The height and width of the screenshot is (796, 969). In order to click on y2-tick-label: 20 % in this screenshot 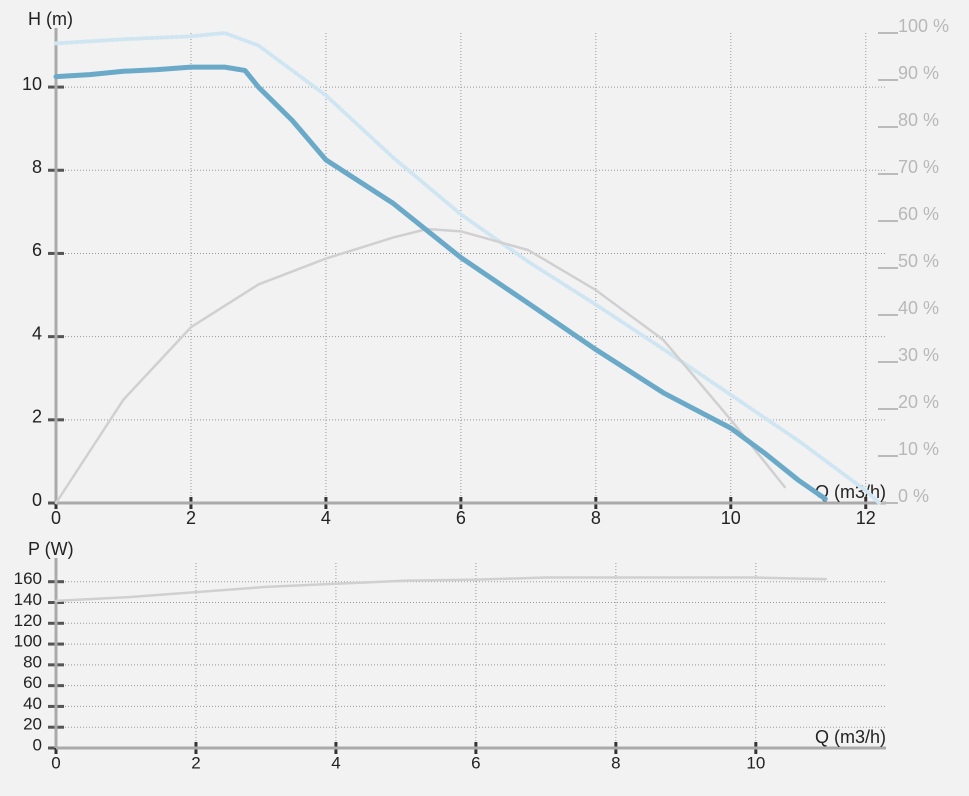, I will do `click(918, 402)`.